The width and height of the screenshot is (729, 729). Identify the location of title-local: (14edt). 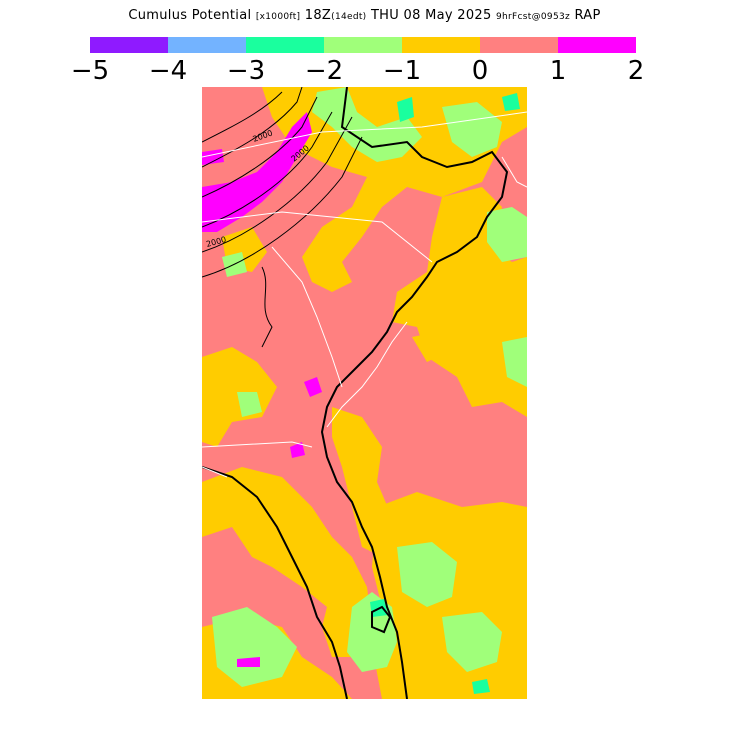
(349, 17).